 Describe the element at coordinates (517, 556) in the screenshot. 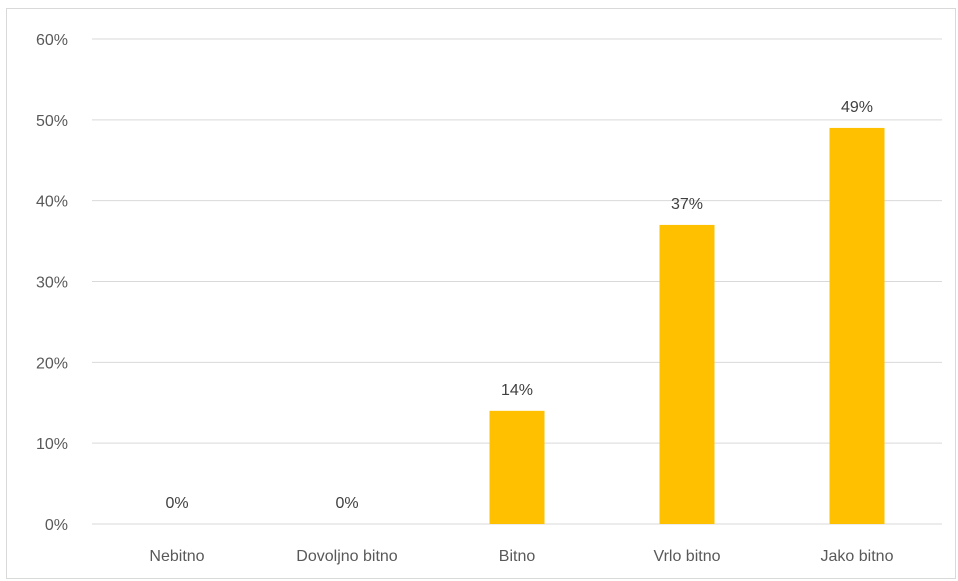

I see `x-tick-label: Bitno` at that location.